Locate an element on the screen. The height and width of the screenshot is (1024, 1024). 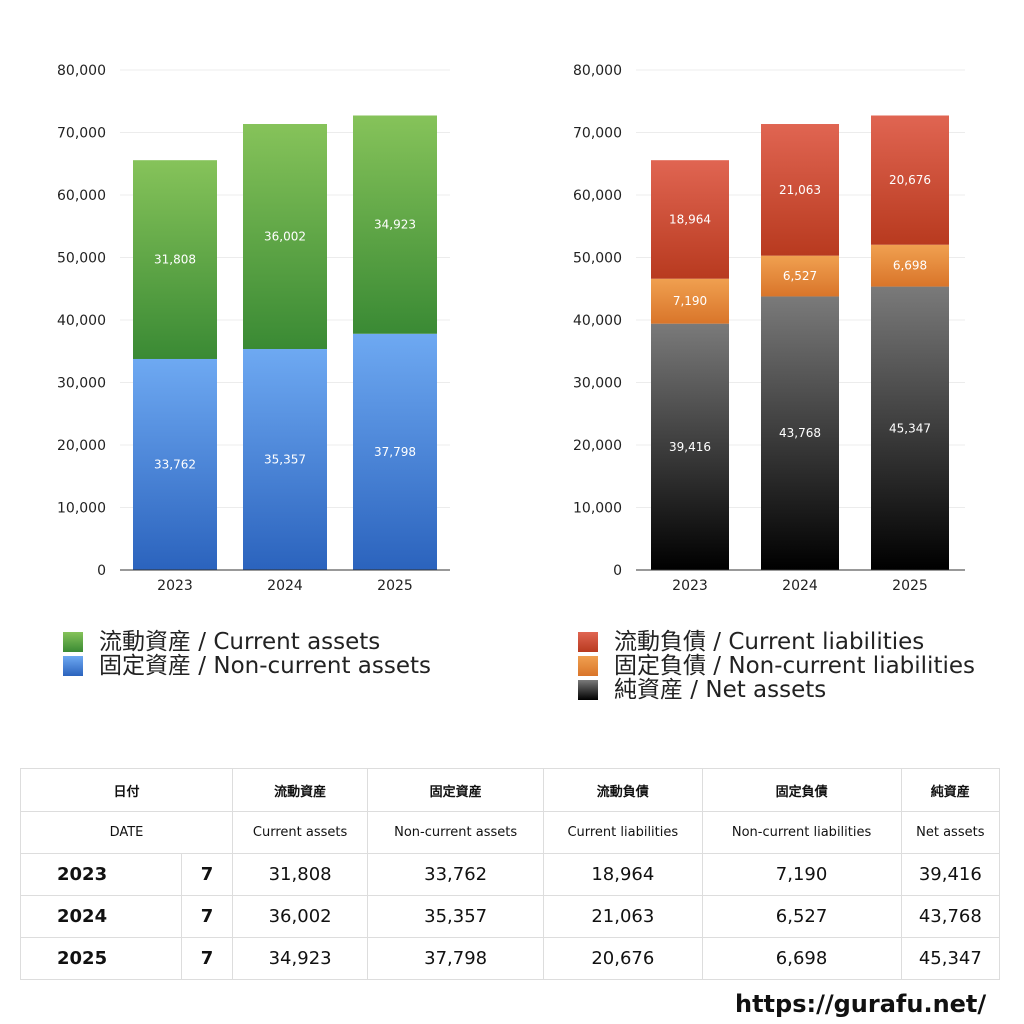
header-non-current-assets-jp: 固定資産 is located at coordinates (456, 790).